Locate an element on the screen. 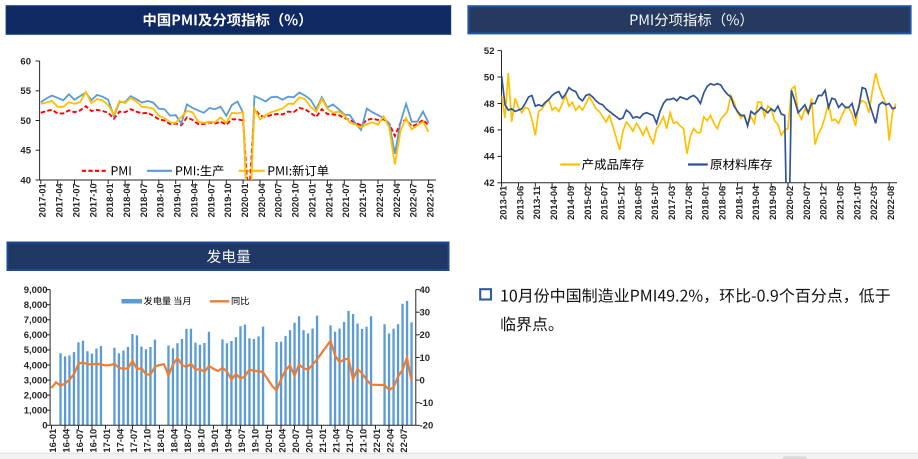 The width and height of the screenshot is (918, 459). svg-text: 2018-11 is located at coordinates (739, 203).